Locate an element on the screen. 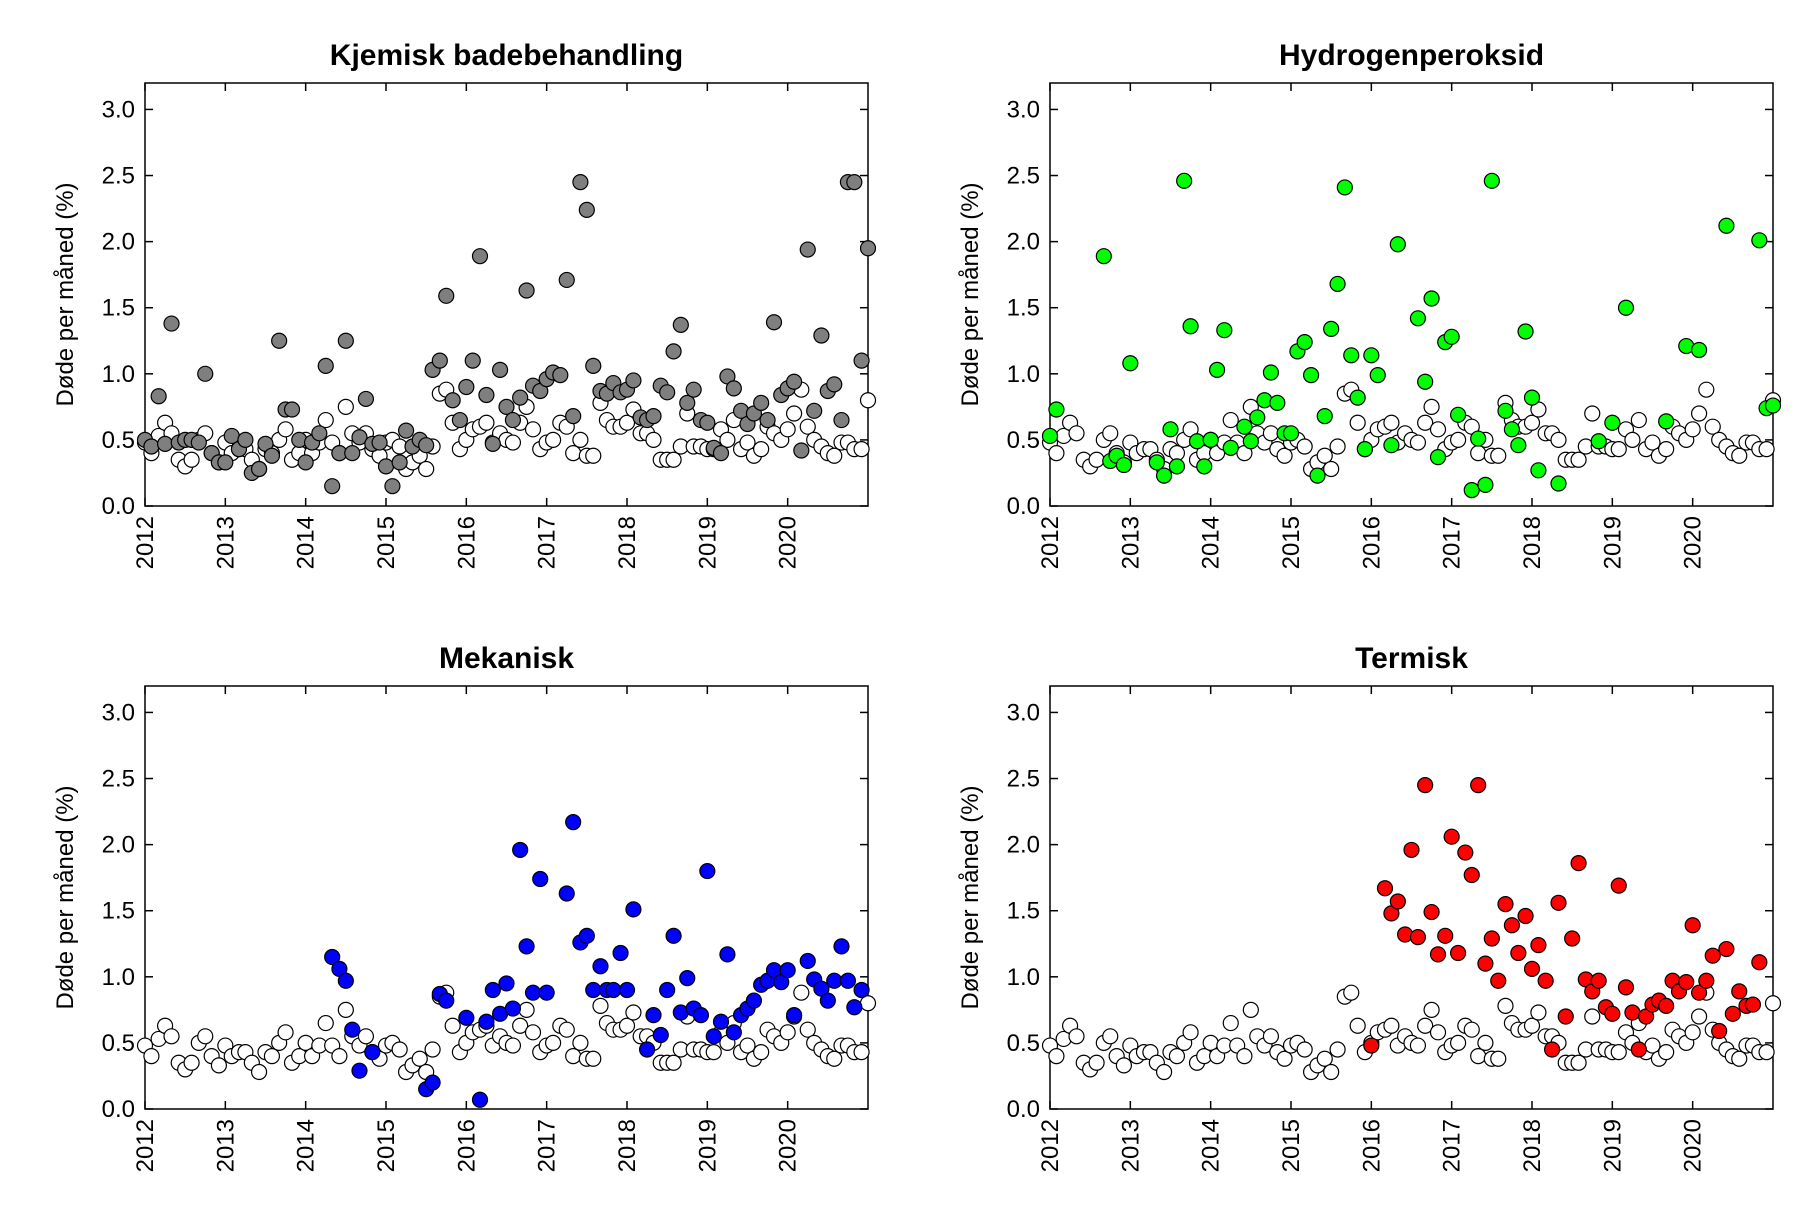 The width and height of the screenshot is (1800, 1205). x-tick-label: 2019 is located at coordinates (707, 1145).